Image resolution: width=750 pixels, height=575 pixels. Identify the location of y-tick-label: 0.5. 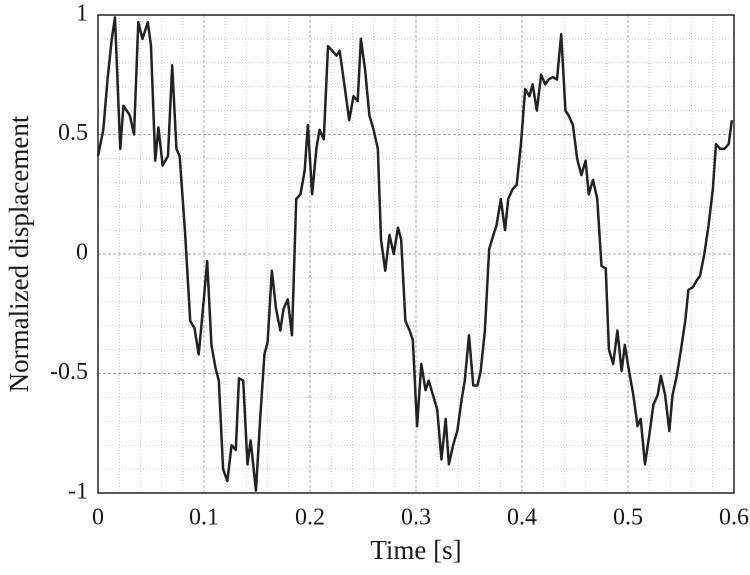
(73, 133).